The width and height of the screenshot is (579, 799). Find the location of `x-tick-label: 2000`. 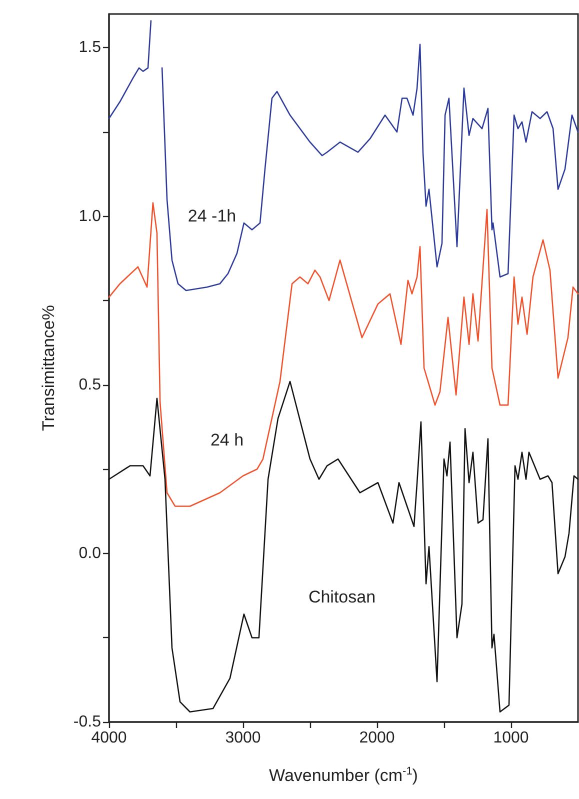

x-tick-label: 2000 is located at coordinates (377, 738).